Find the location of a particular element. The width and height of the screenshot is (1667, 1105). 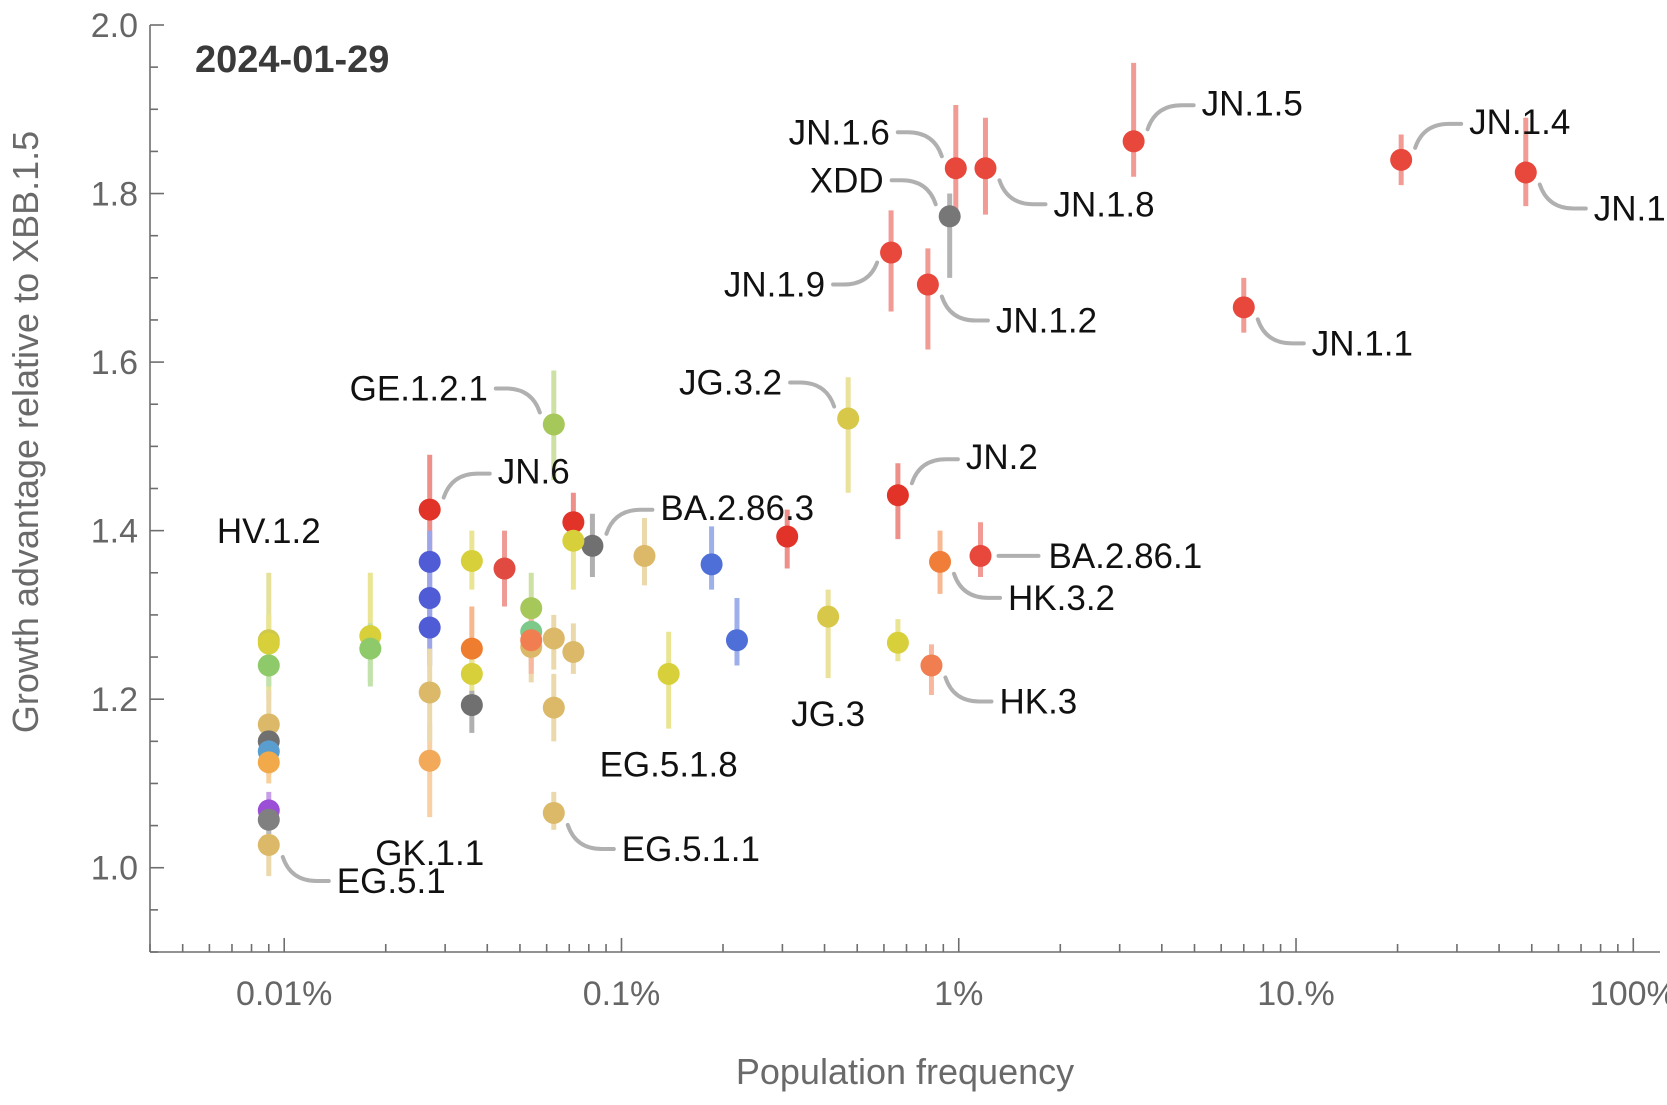

label-eg-5-1-8: EG.5.1.8 is located at coordinates (669, 765).